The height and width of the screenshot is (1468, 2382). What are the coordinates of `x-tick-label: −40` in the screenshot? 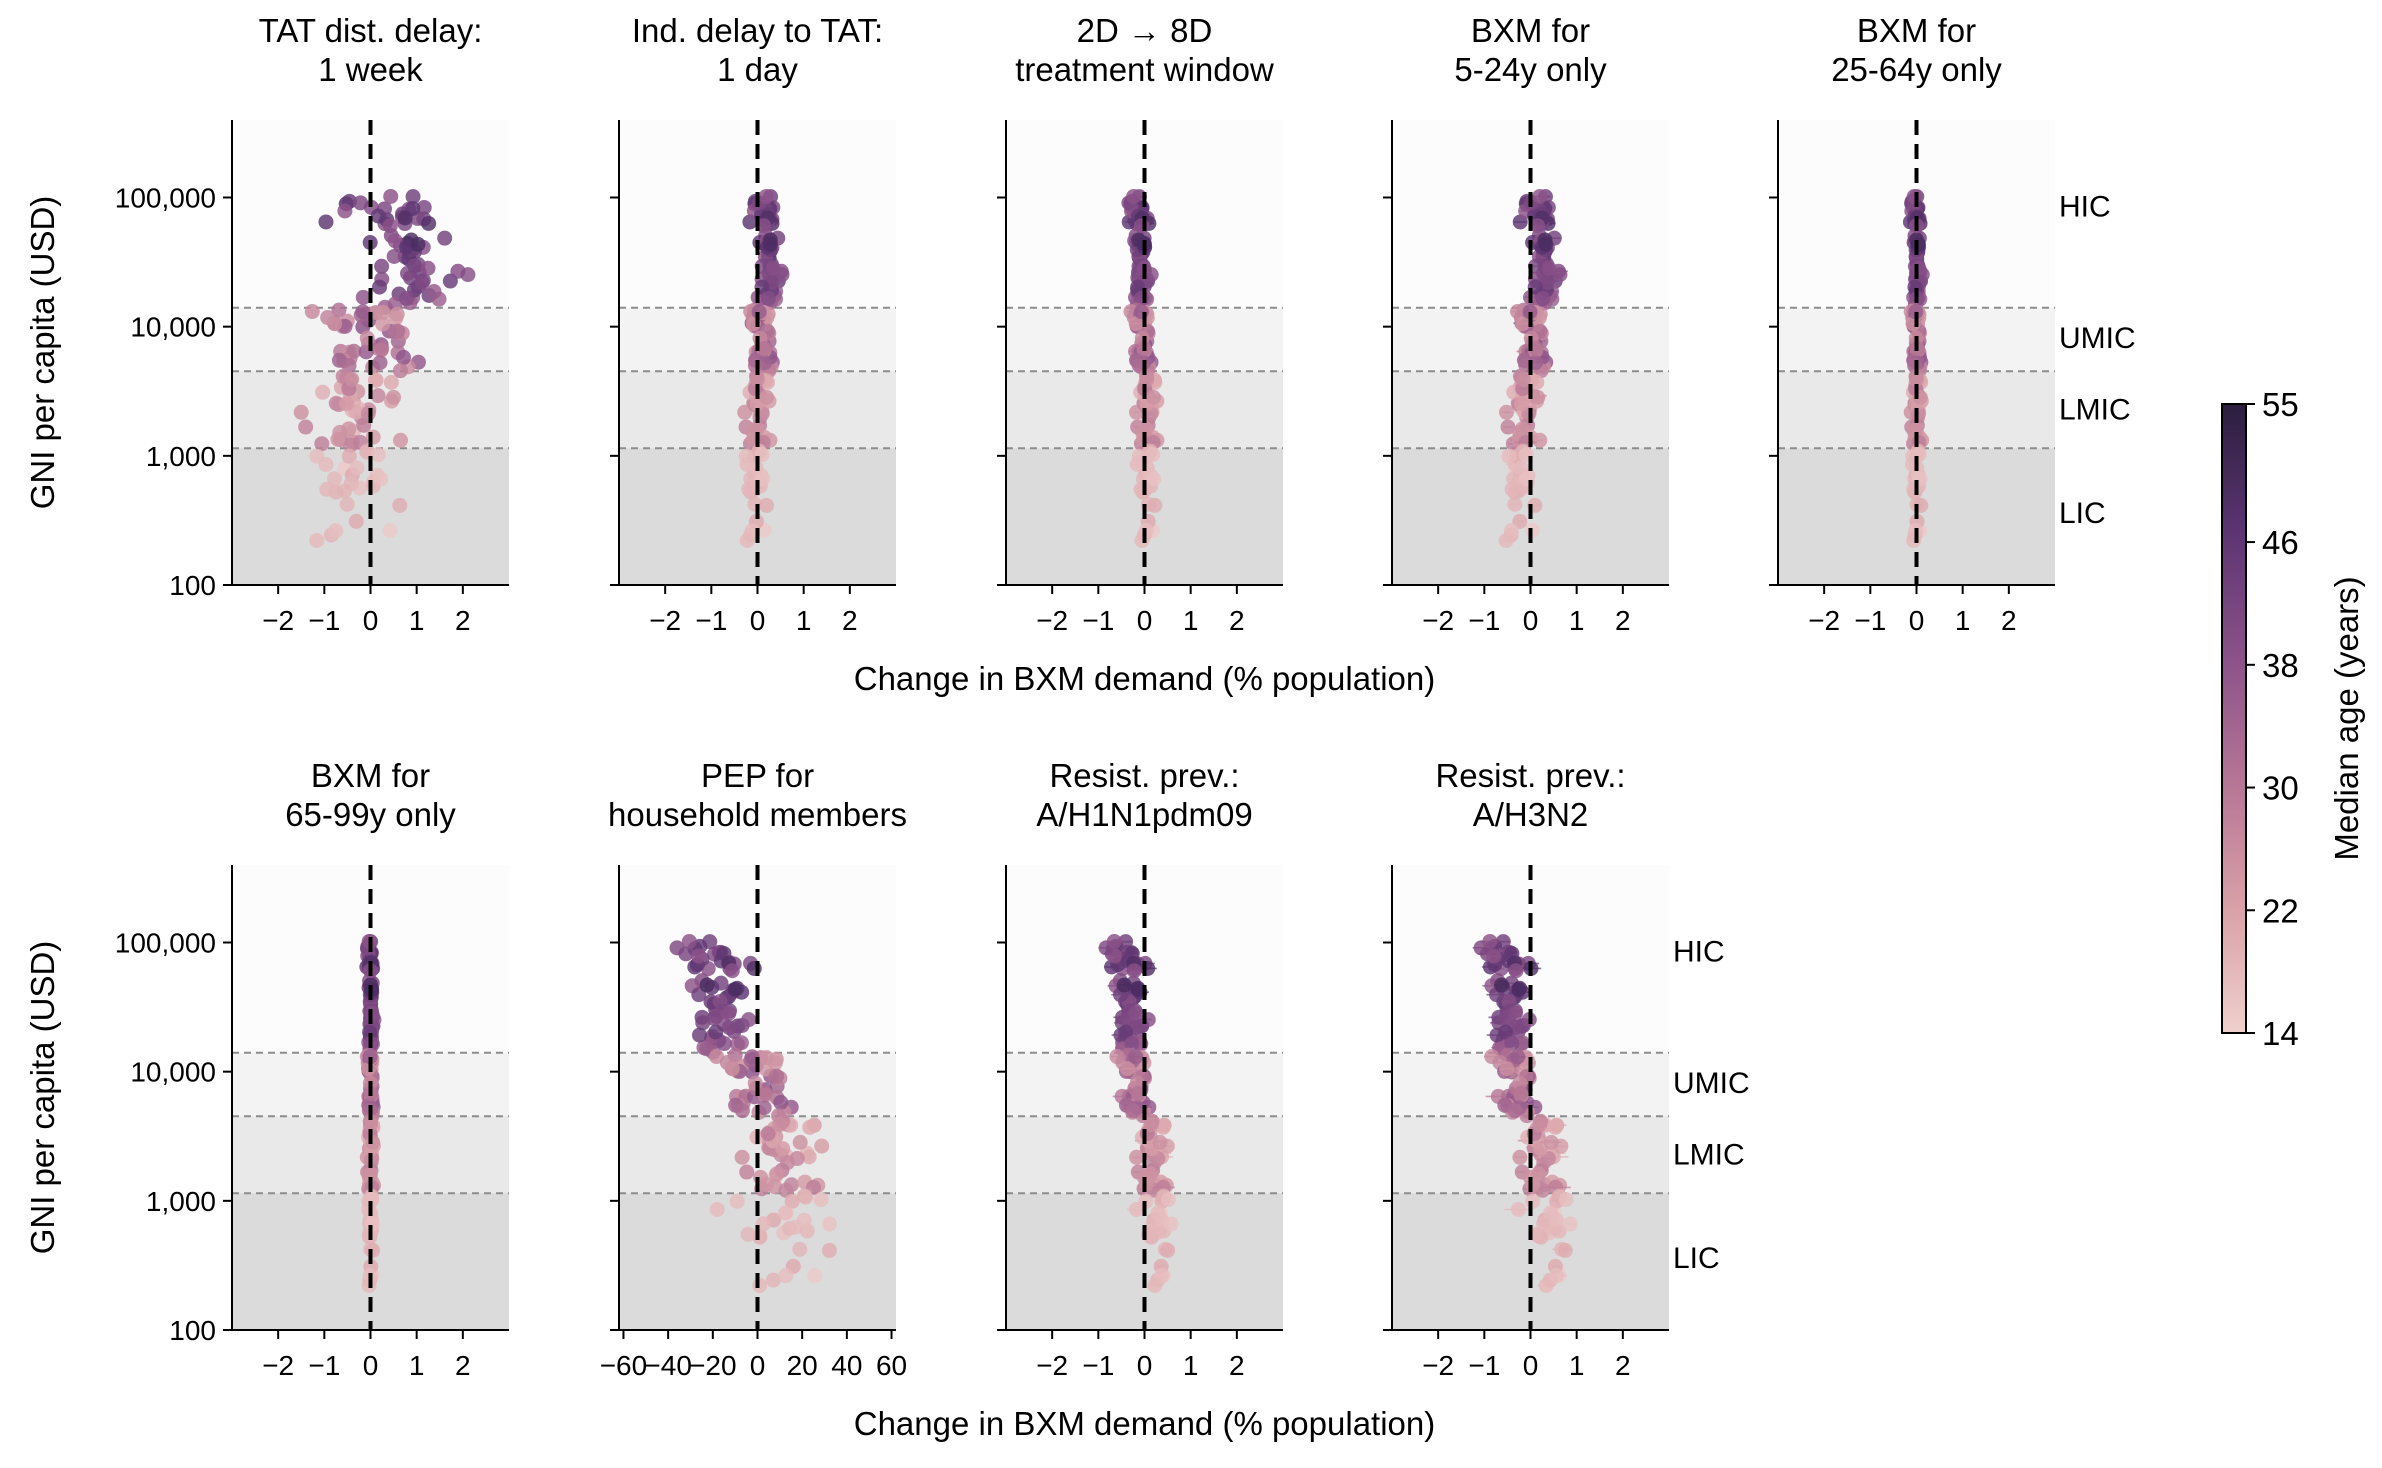 It's located at (668, 1365).